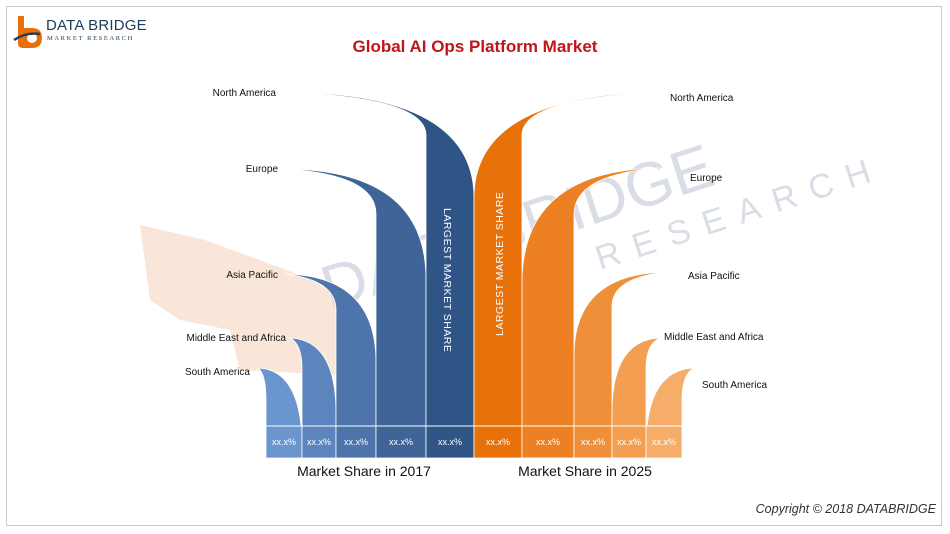  I want to click on series-label-2025: Market Share in 2025, so click(585, 471).